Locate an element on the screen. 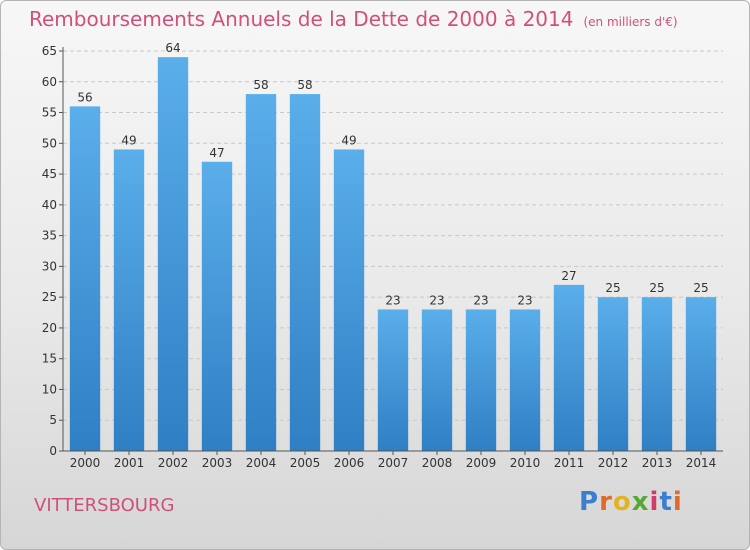  y-tick-label: 0 is located at coordinates (53, 451).